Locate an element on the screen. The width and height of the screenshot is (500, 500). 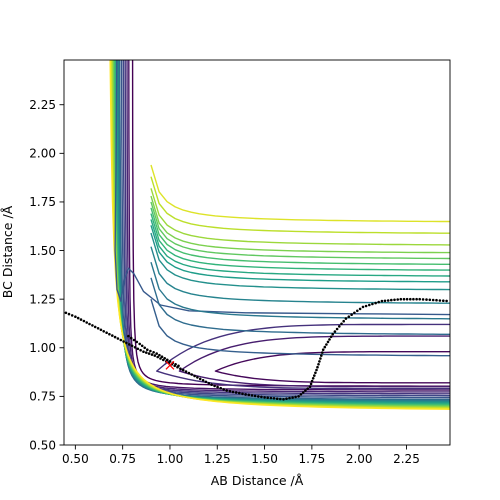
x-tick-label: 2.25 is located at coordinates (406, 459).